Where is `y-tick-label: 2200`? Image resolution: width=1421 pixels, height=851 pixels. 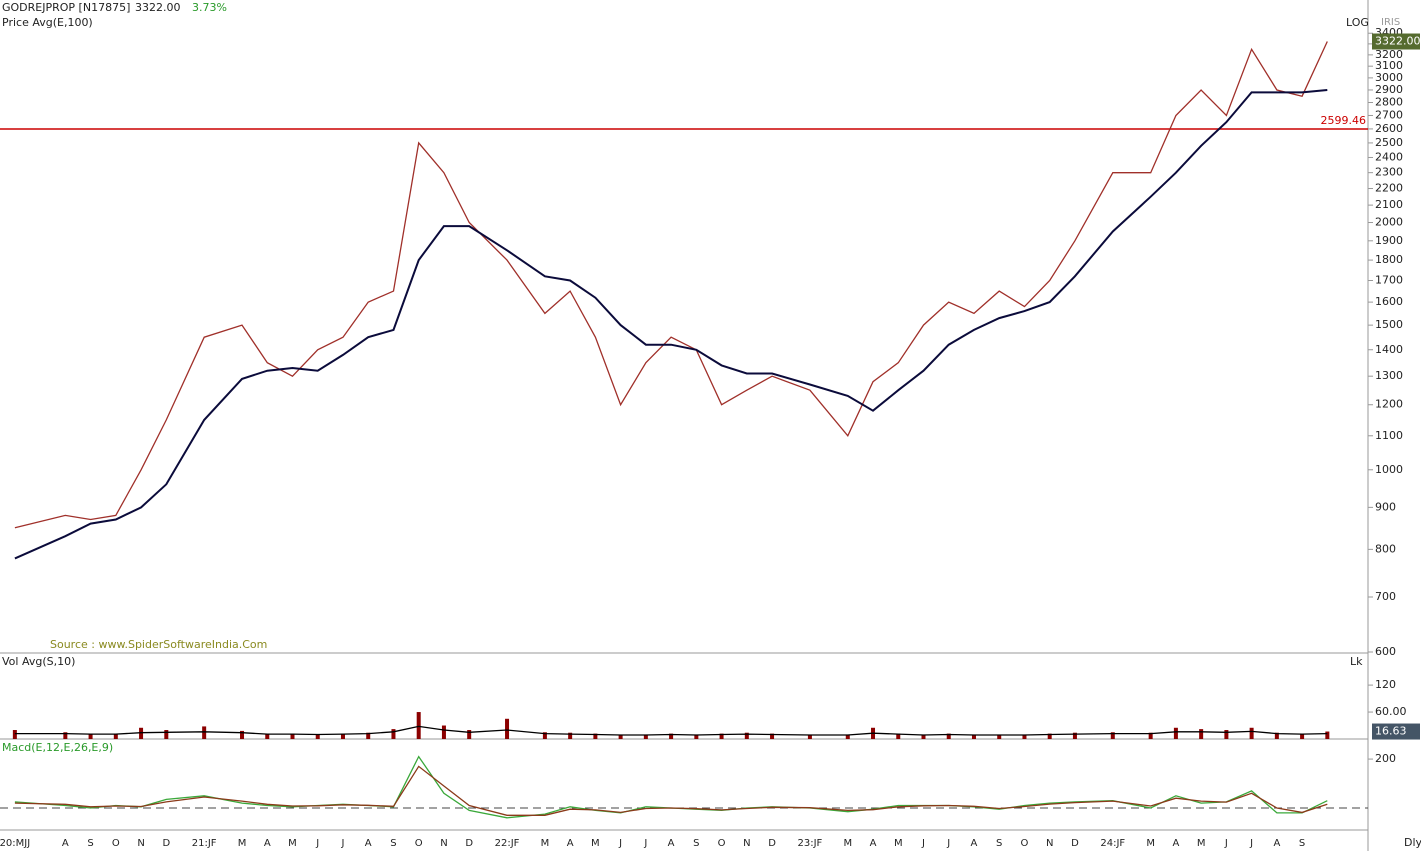
y-tick-label: 2200 is located at coordinates (1389, 188).